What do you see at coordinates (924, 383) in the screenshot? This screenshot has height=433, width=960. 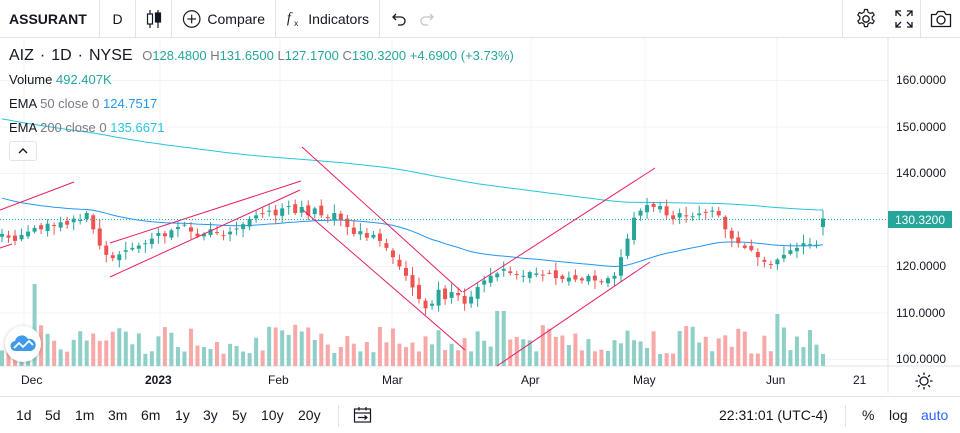 I see `axis-settings-button` at bounding box center [924, 383].